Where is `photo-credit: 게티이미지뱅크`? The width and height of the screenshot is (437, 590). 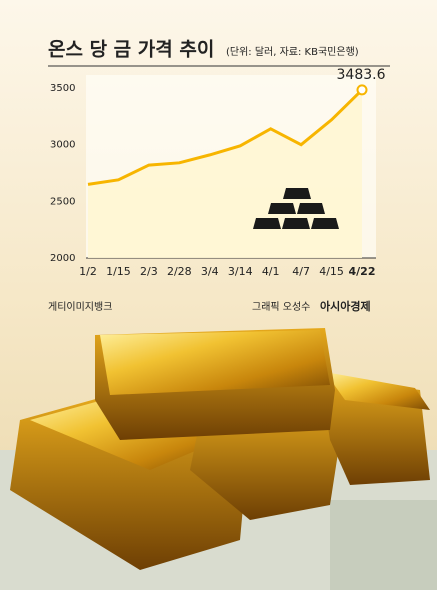 photo-credit: 게티이미지뱅크 is located at coordinates (80, 307).